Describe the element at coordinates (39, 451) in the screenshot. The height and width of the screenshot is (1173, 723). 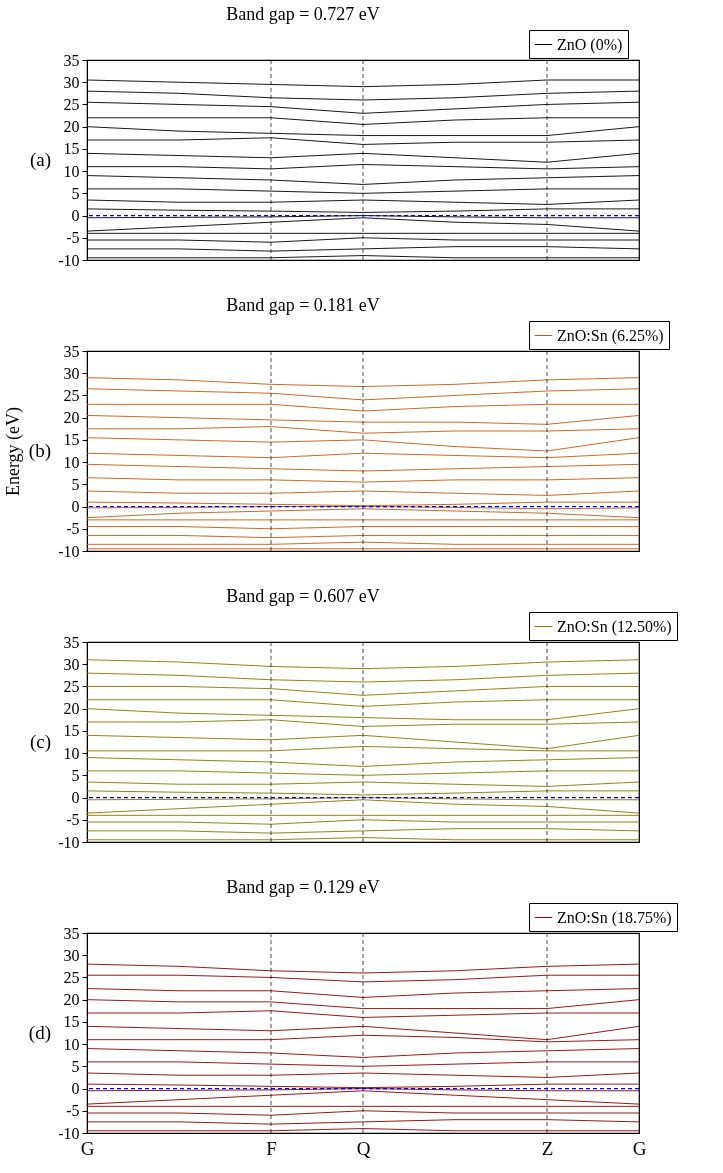
I see `text: (b)` at that location.